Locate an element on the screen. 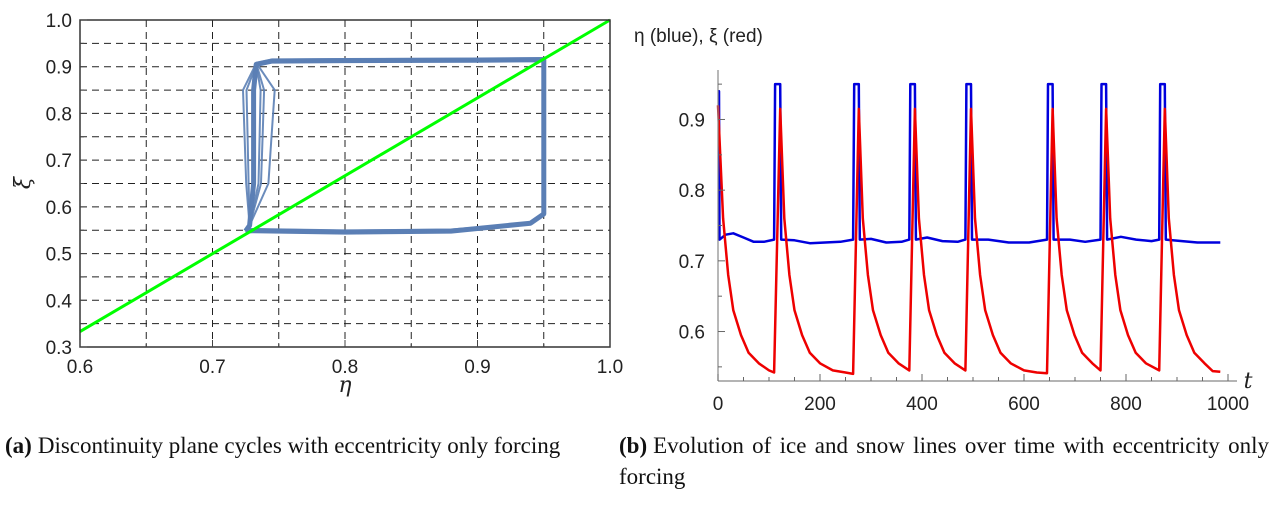 The height and width of the screenshot is (506, 1273). x-tick-label: 0.9 is located at coordinates (477, 367).